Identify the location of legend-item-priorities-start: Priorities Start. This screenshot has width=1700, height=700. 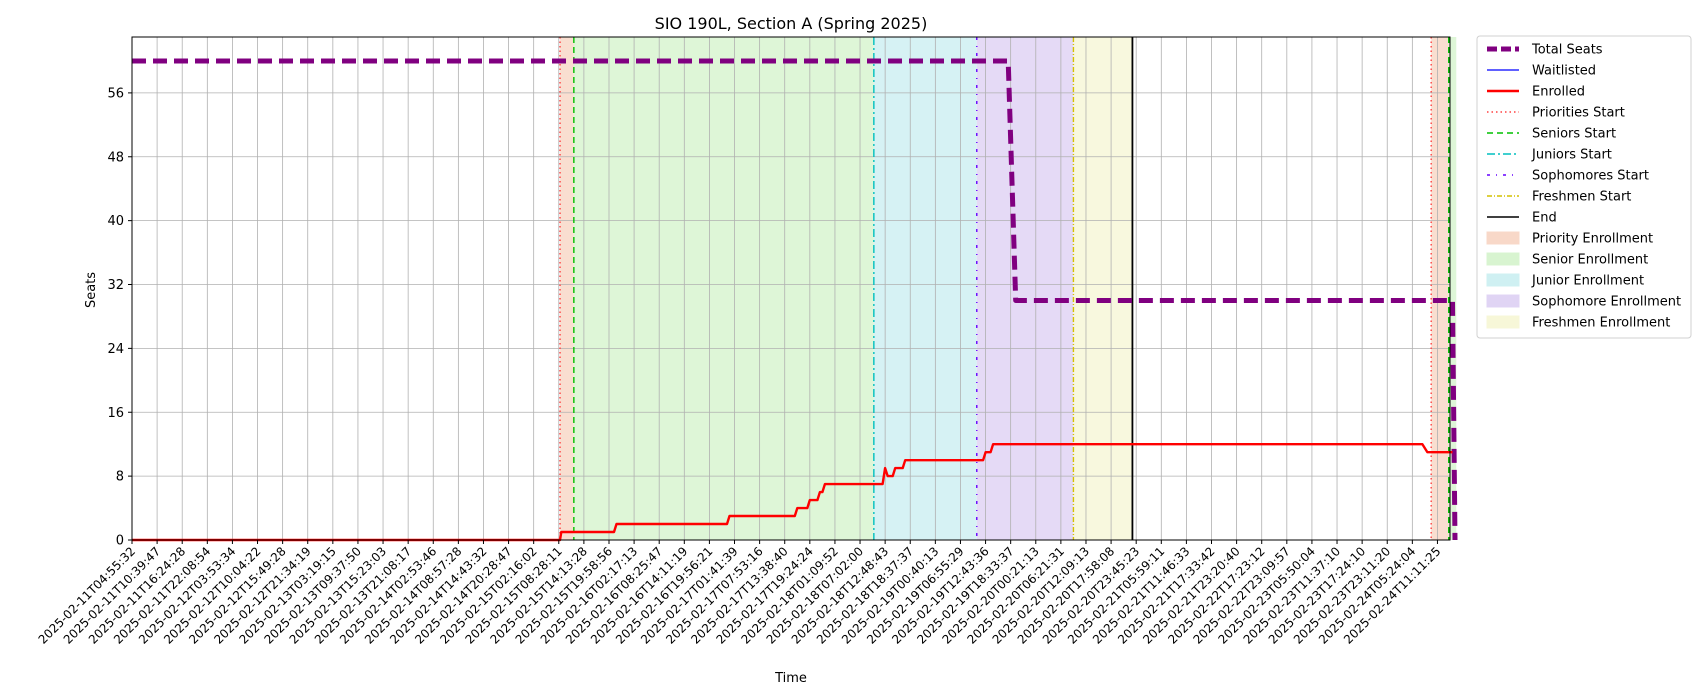
(1556, 113).